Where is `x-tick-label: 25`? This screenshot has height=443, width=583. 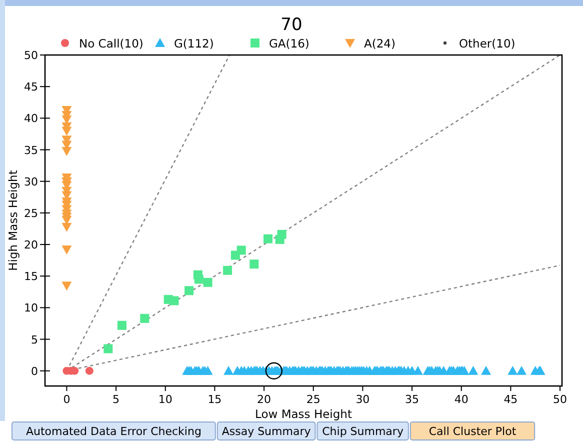 x-tick-label: 25 is located at coordinates (313, 399).